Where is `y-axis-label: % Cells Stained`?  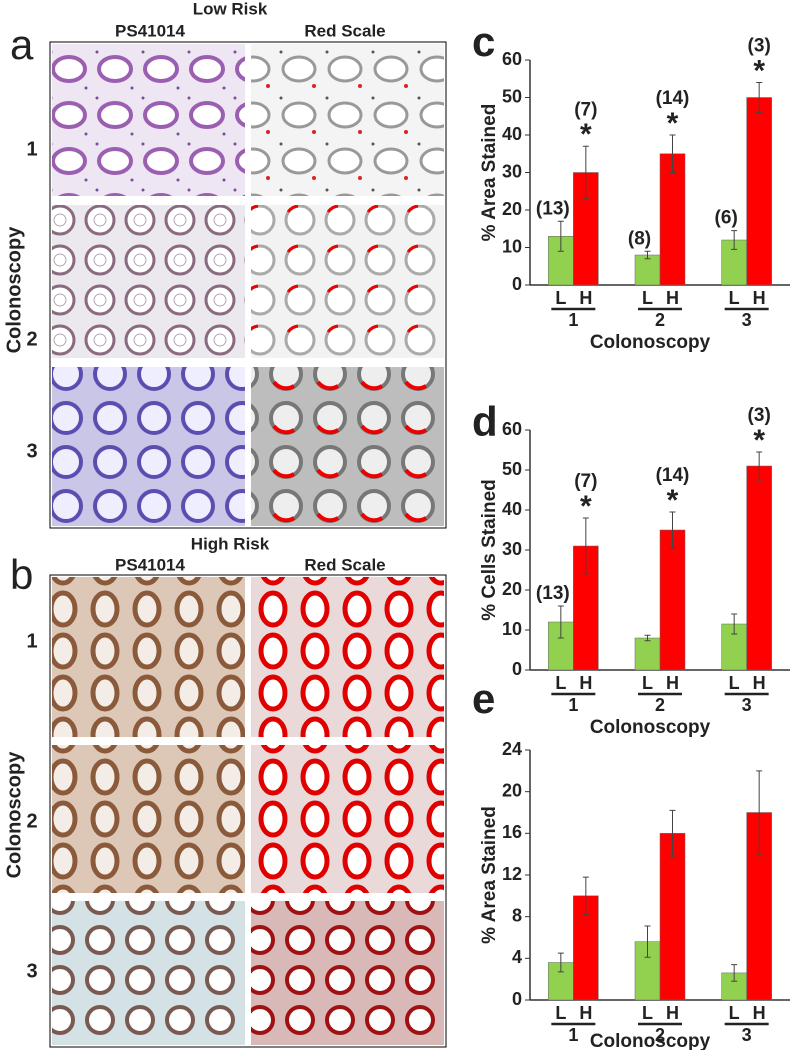 y-axis-label: % Cells Stained is located at coordinates (489, 550).